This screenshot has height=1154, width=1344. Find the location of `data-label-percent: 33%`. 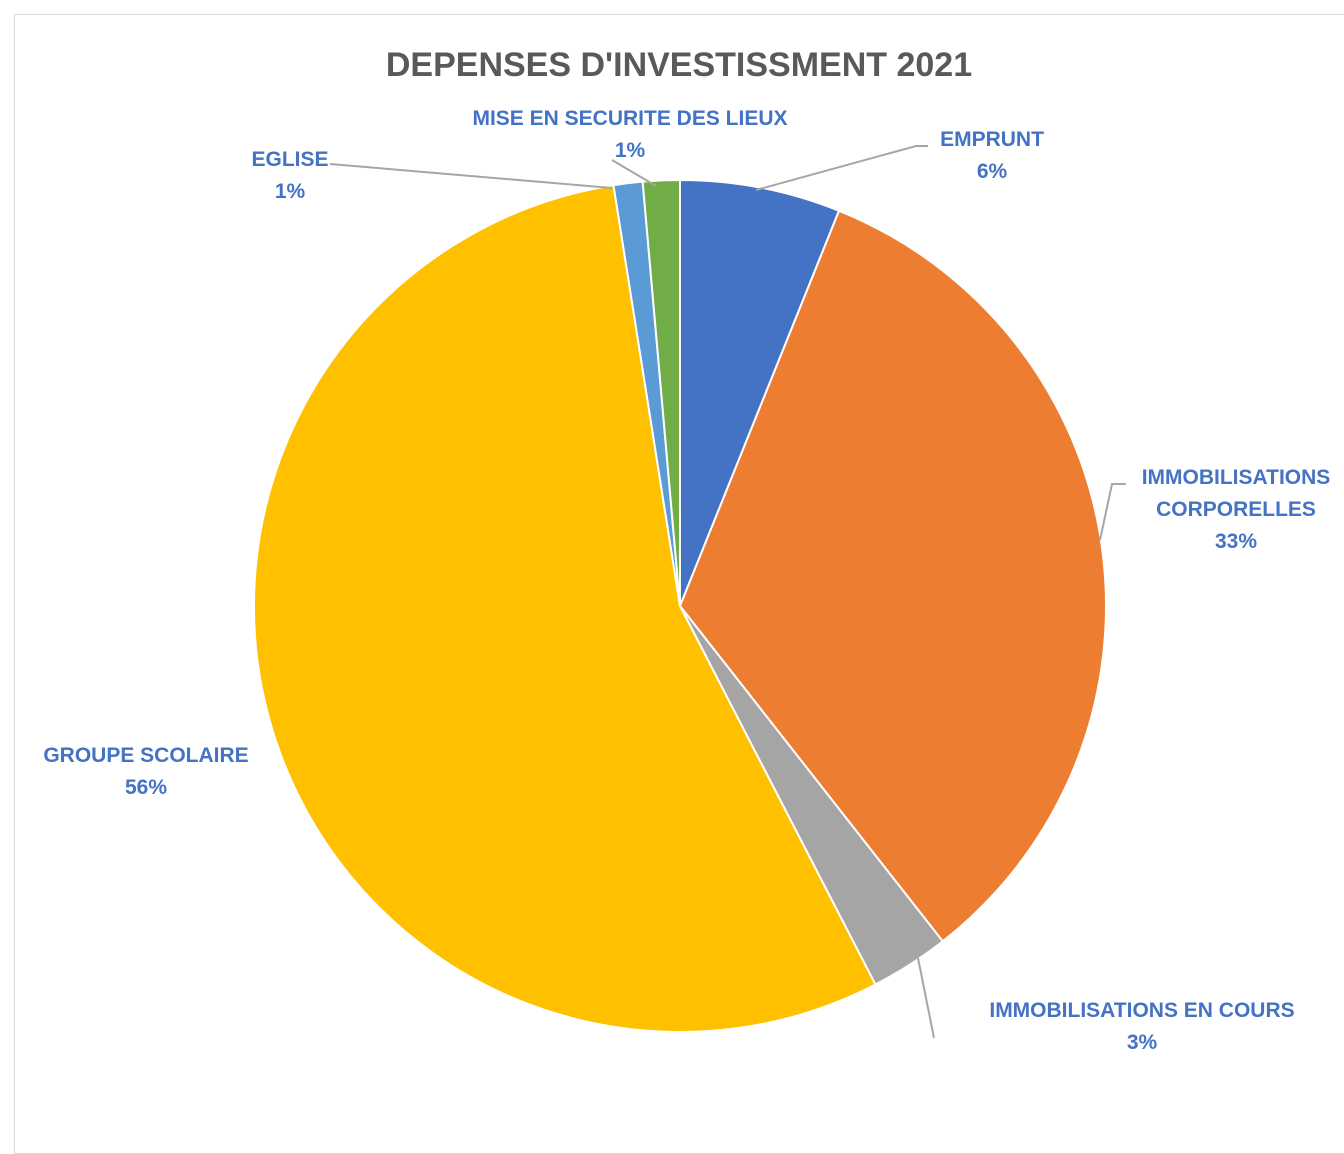

data-label-percent: 33% is located at coordinates (1236, 541).